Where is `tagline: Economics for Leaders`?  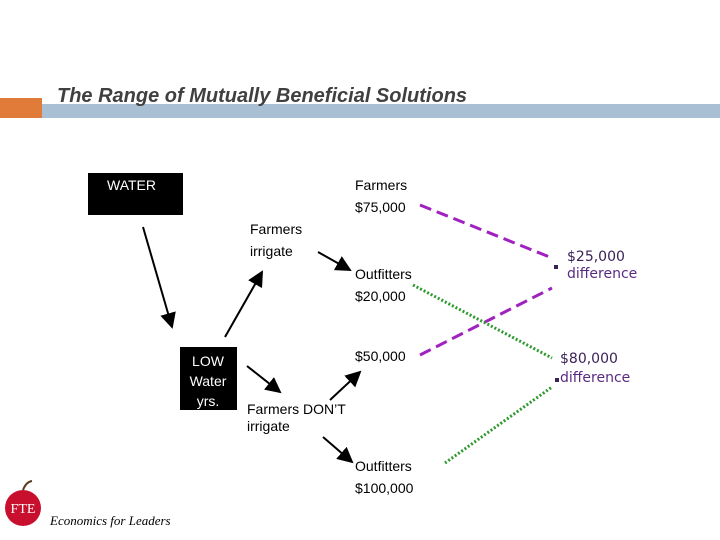 tagline: Economics for Leaders is located at coordinates (110, 520).